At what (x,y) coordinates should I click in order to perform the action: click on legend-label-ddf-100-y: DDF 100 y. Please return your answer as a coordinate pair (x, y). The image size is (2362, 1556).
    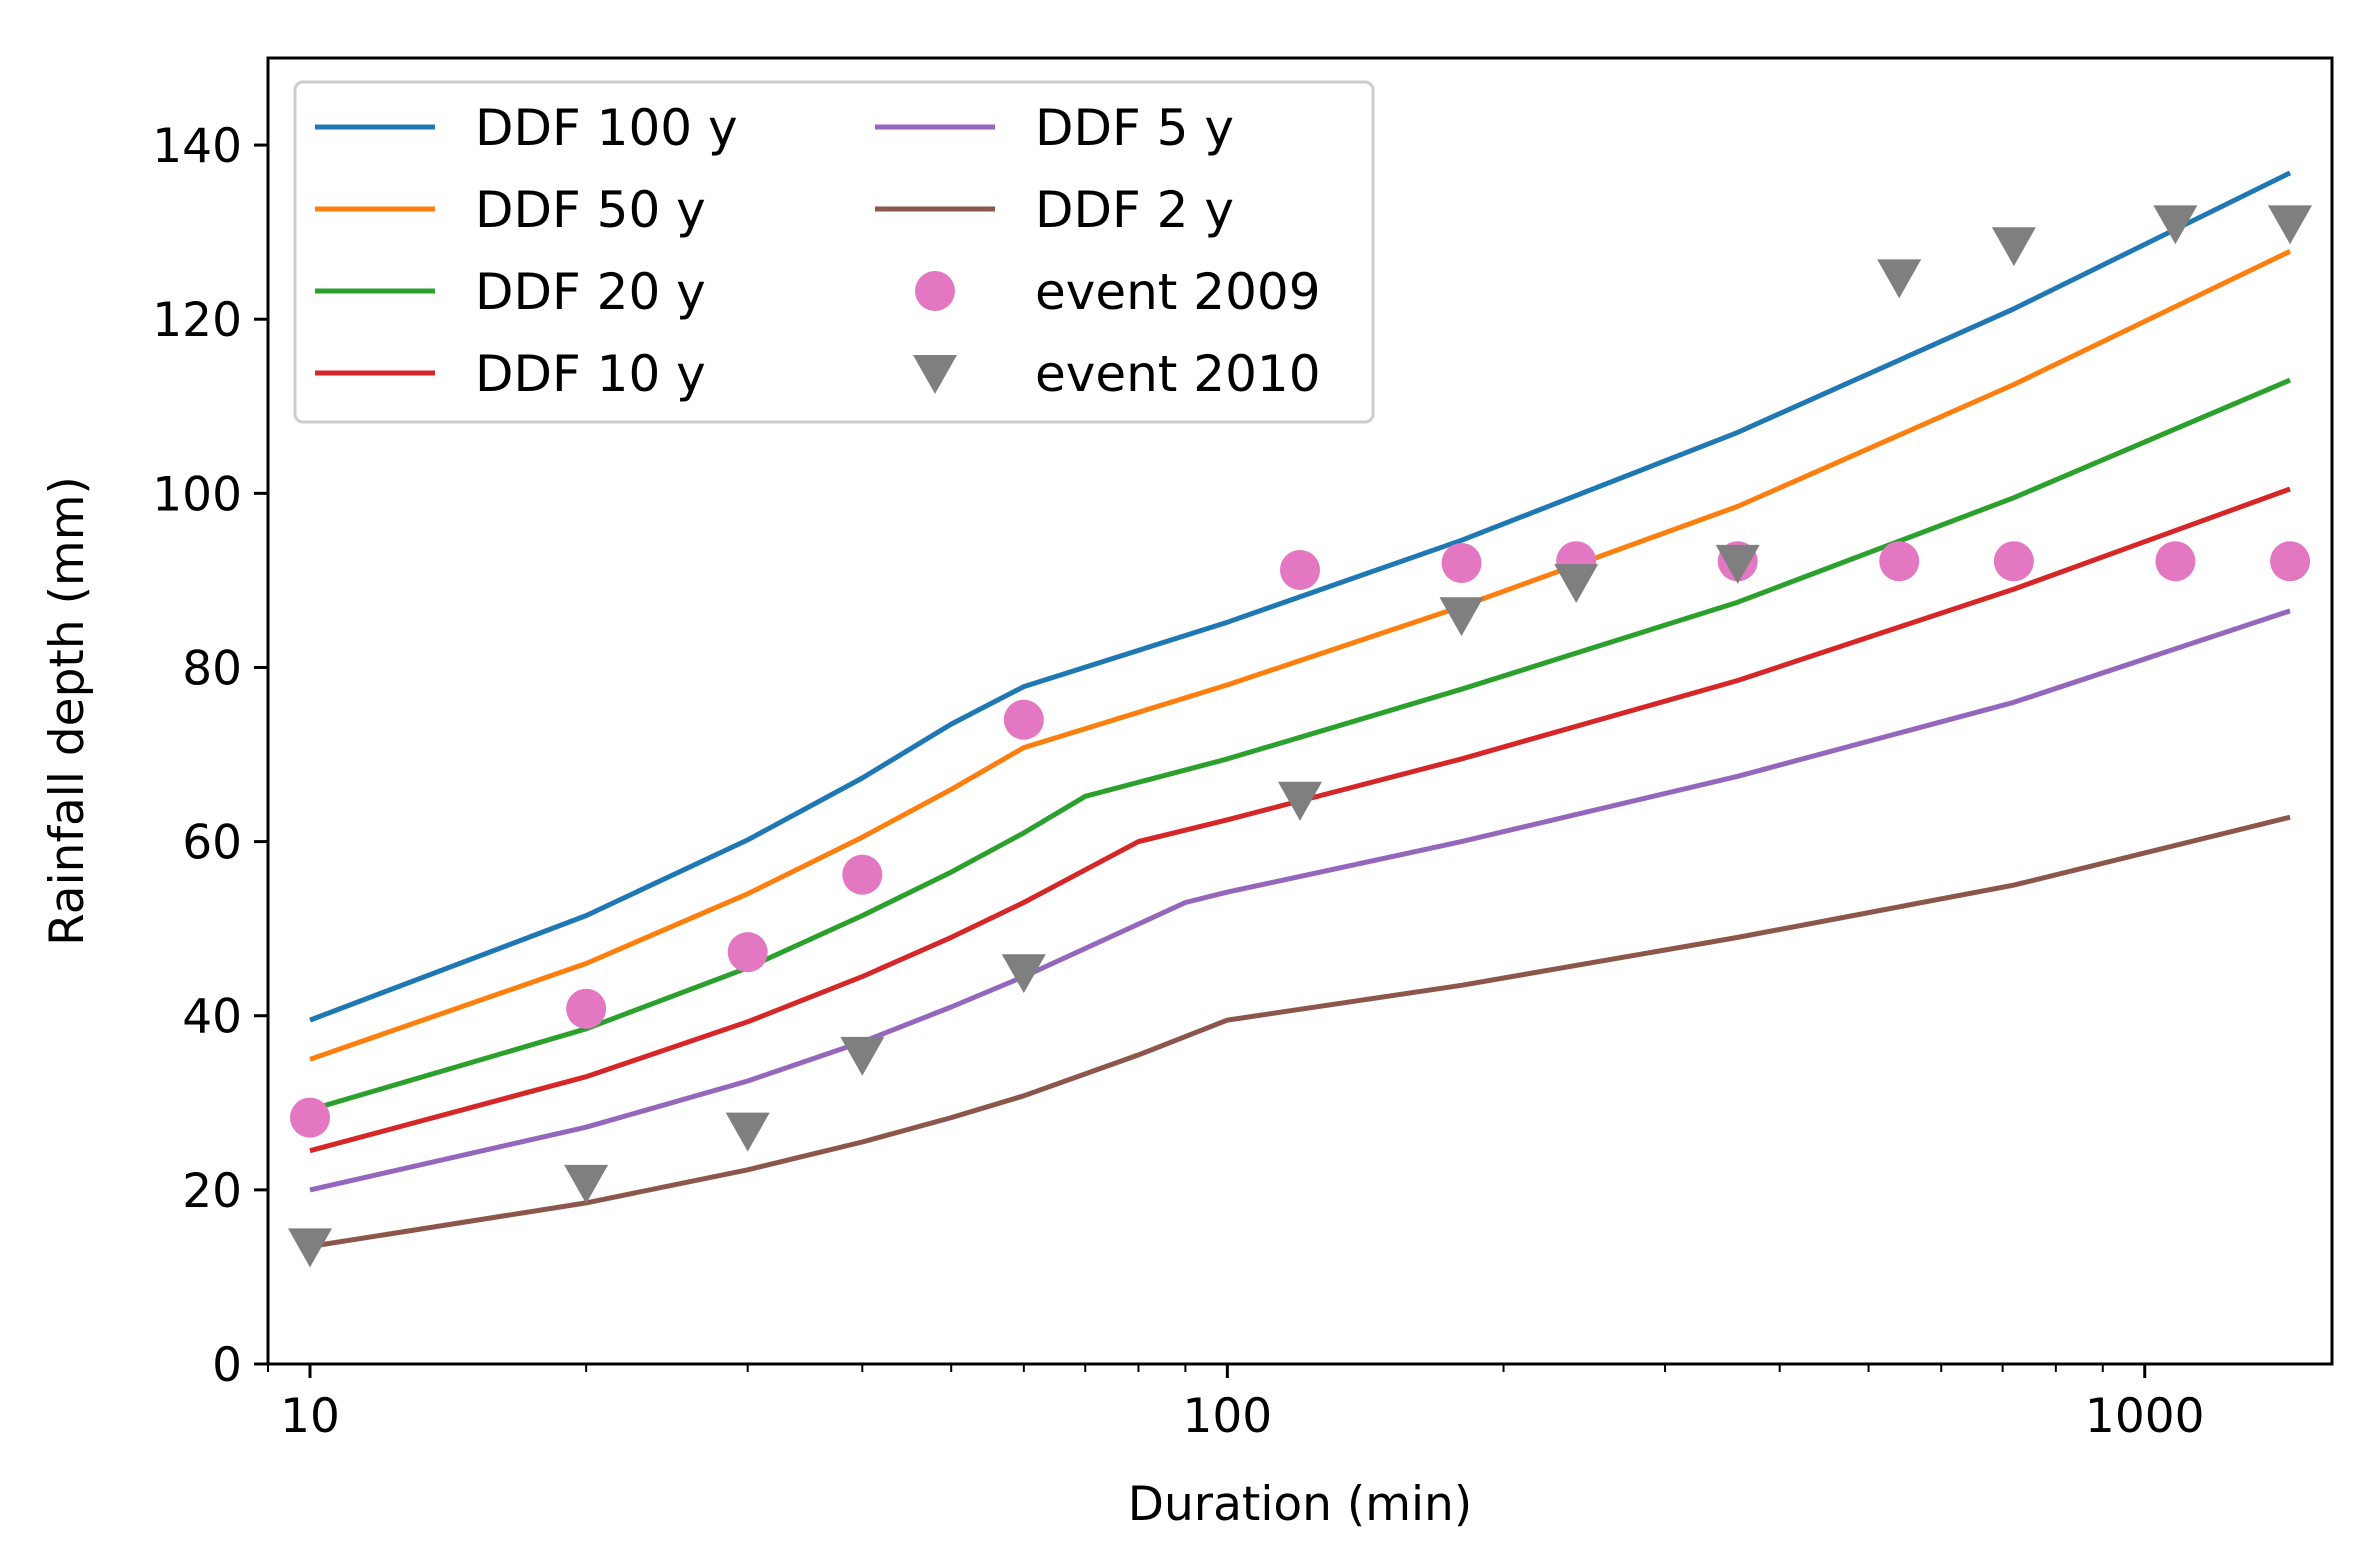
    Looking at the image, I should click on (606, 128).